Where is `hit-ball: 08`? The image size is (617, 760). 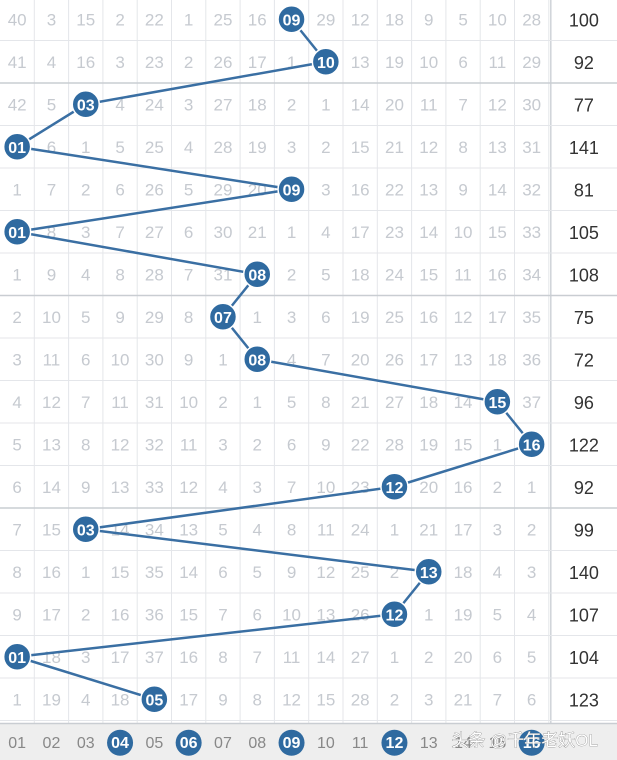 hit-ball: 08 is located at coordinates (257, 274).